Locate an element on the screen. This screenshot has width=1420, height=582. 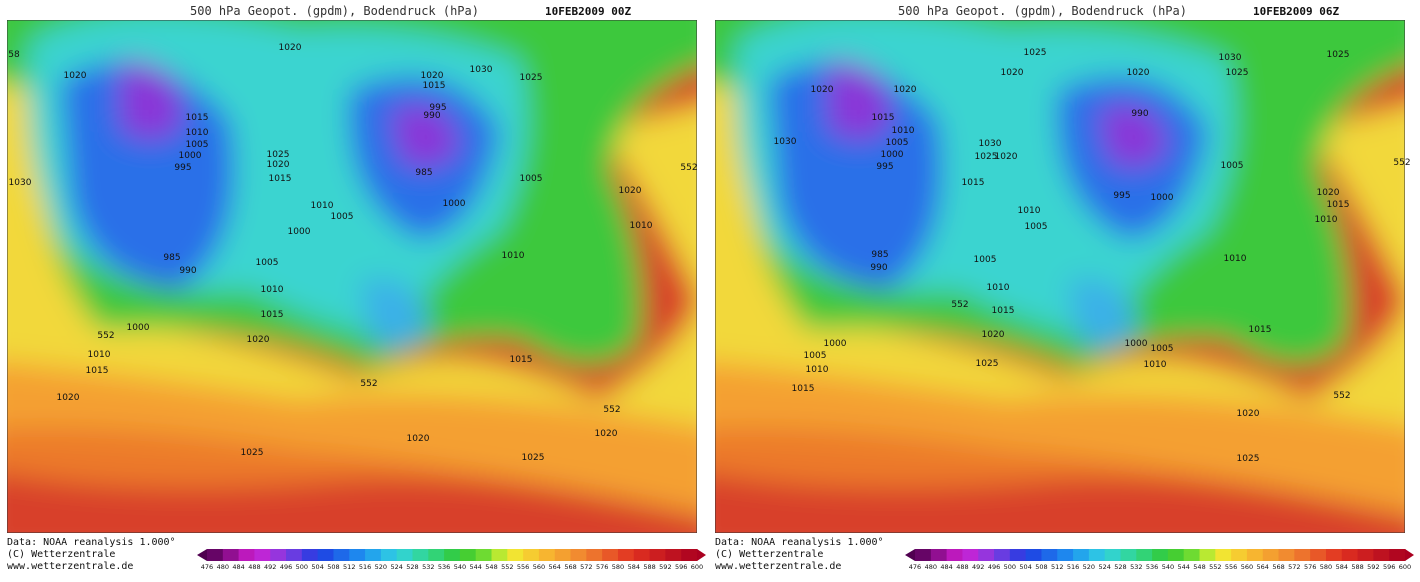
footer-text: (C) Wetterzentrale is located at coordinates (769, 554).